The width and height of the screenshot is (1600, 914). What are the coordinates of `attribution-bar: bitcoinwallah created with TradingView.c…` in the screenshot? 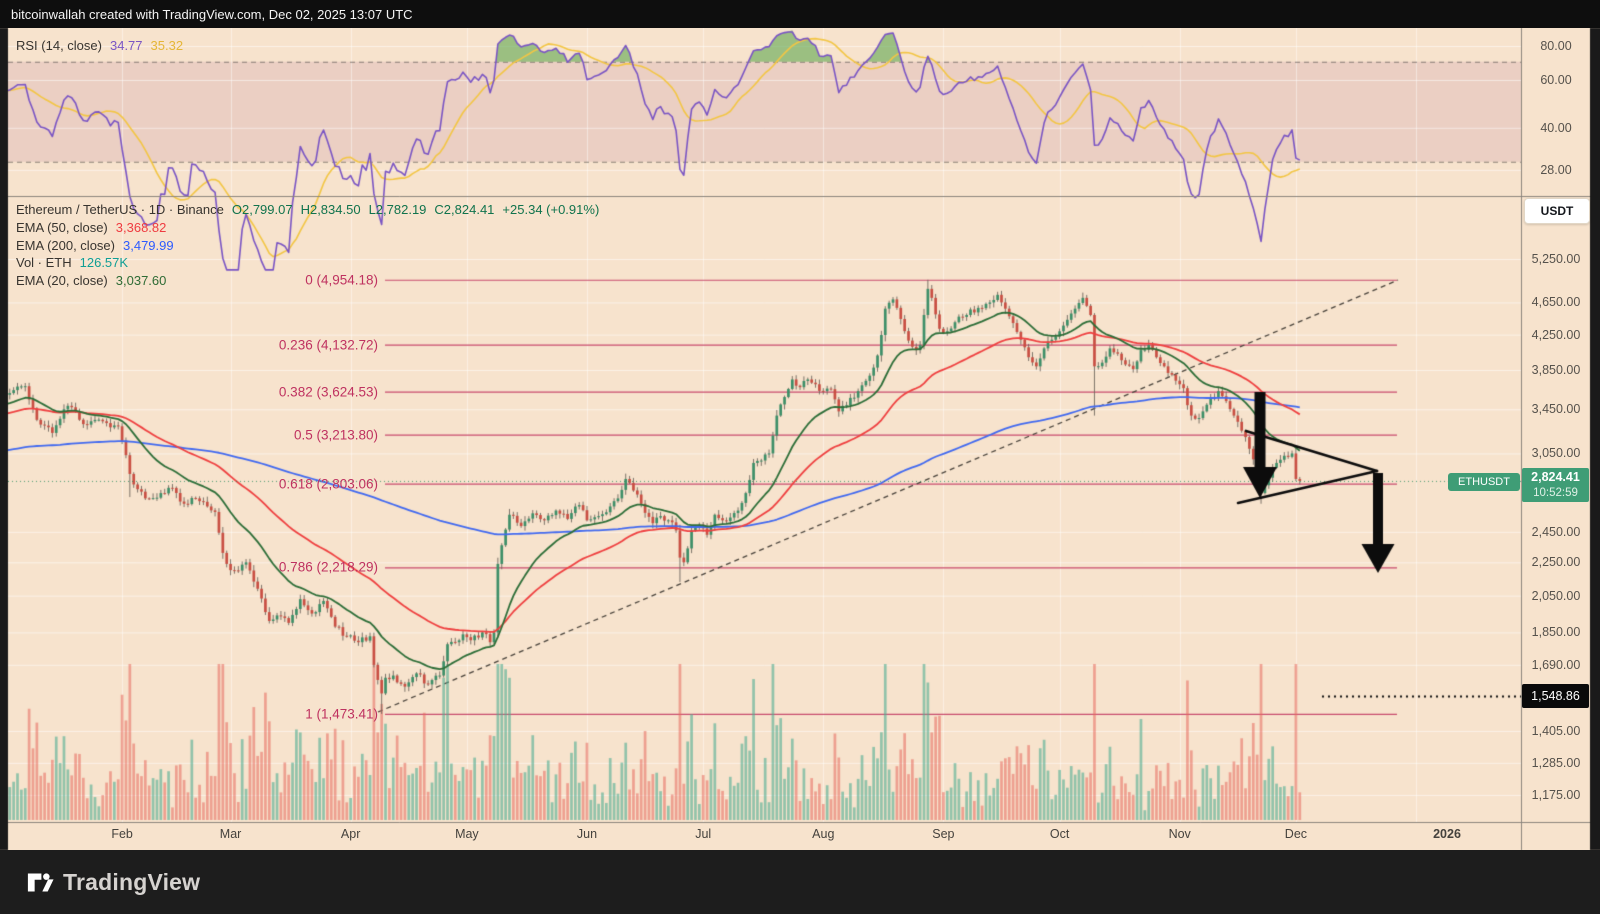 It's located at (800, 14).